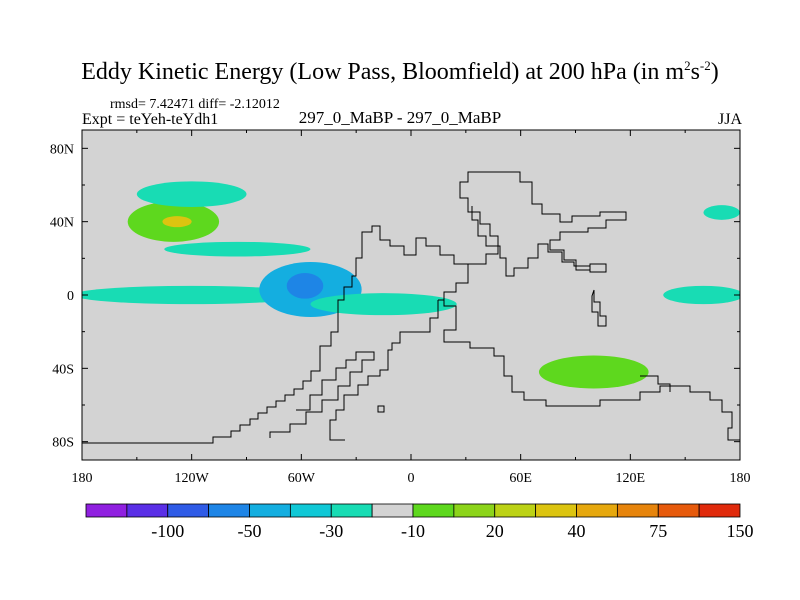  I want to click on coastline-southeast, so click(655, 383).